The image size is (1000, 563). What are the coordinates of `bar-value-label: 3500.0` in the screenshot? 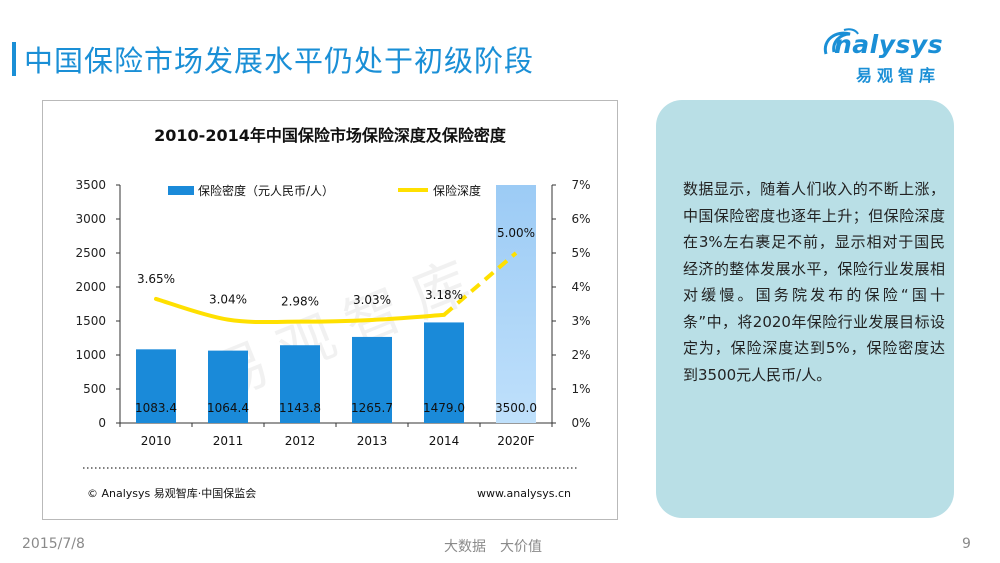 It's located at (516, 408).